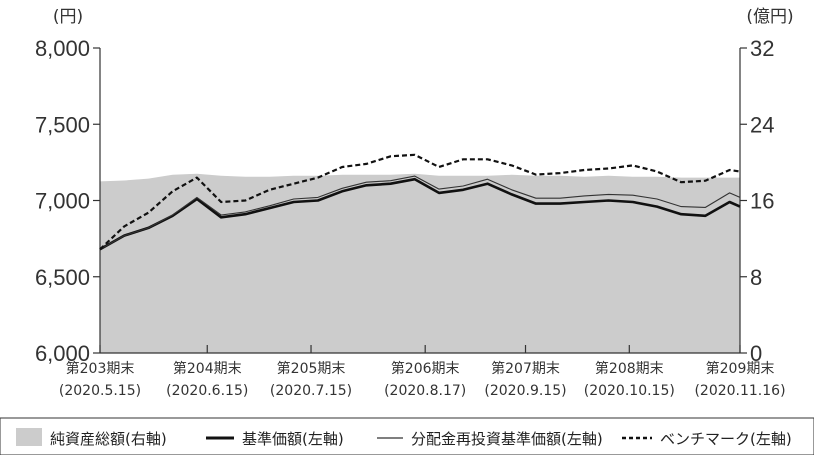  I want to click on x-axis-tick-date: (2020.7.15), so click(311, 391).